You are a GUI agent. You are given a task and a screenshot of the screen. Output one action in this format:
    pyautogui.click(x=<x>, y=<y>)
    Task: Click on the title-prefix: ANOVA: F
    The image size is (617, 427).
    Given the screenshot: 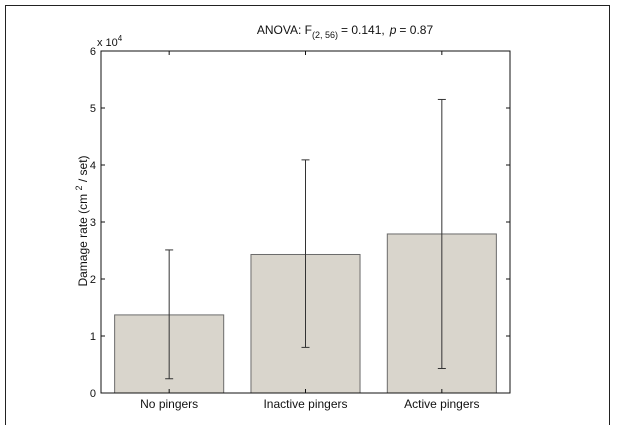 What is the action you would take?
    pyautogui.click(x=284, y=30)
    